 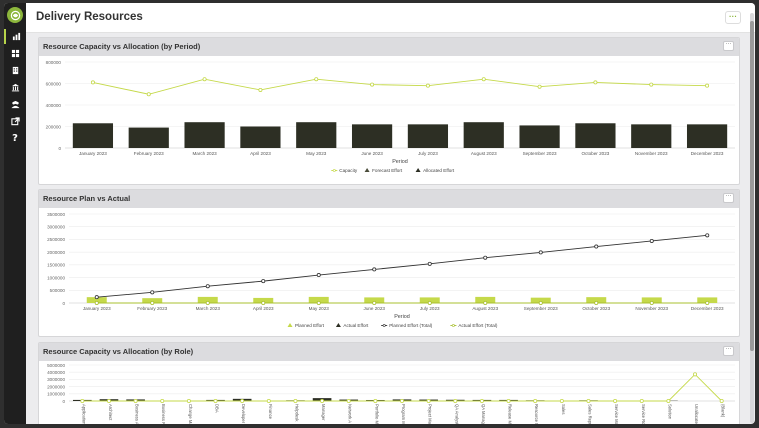 I want to click on x-tick-label: Change Ma, so click(x=190, y=414).